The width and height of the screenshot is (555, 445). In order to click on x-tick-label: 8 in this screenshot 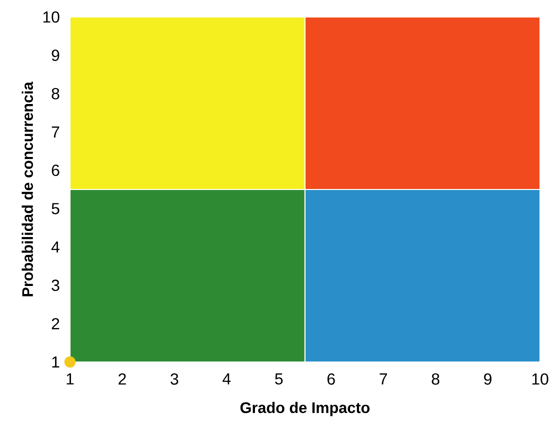, I will do `click(436, 379)`.